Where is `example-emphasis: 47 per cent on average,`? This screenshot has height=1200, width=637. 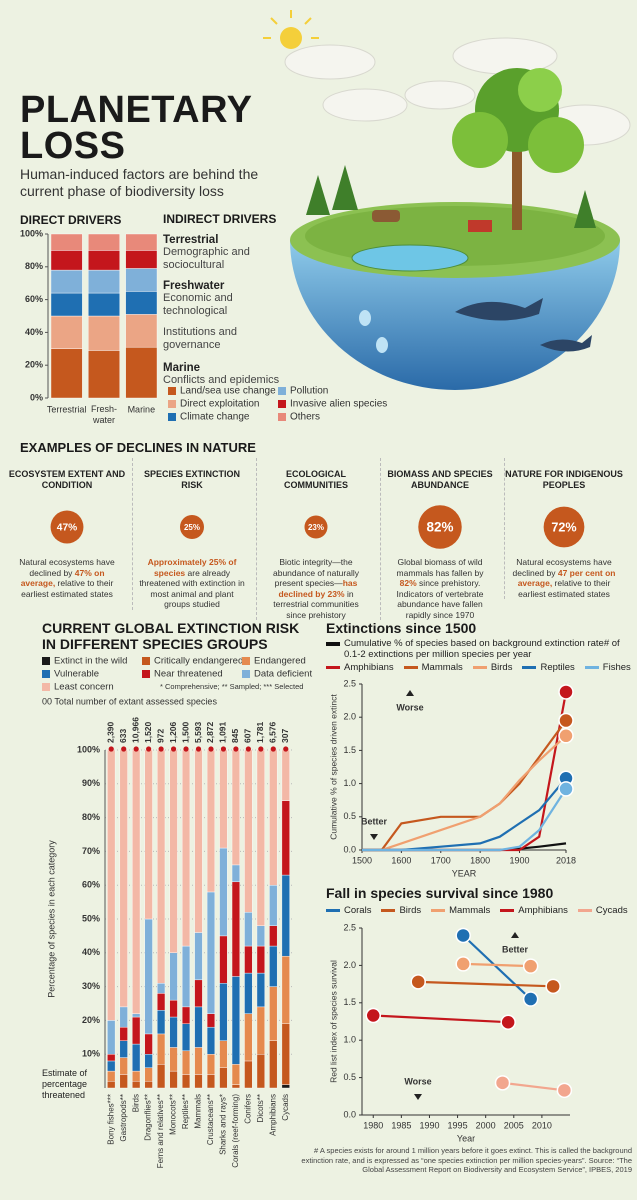 example-emphasis: 47 per cent on average, is located at coordinates (566, 578).